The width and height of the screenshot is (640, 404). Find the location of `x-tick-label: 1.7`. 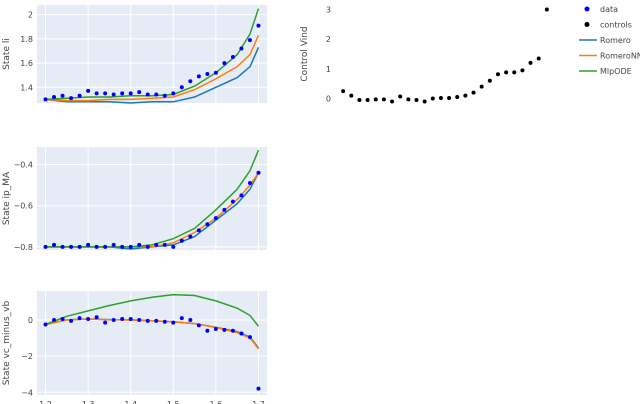

x-tick-label: 1.7 is located at coordinates (258, 402).